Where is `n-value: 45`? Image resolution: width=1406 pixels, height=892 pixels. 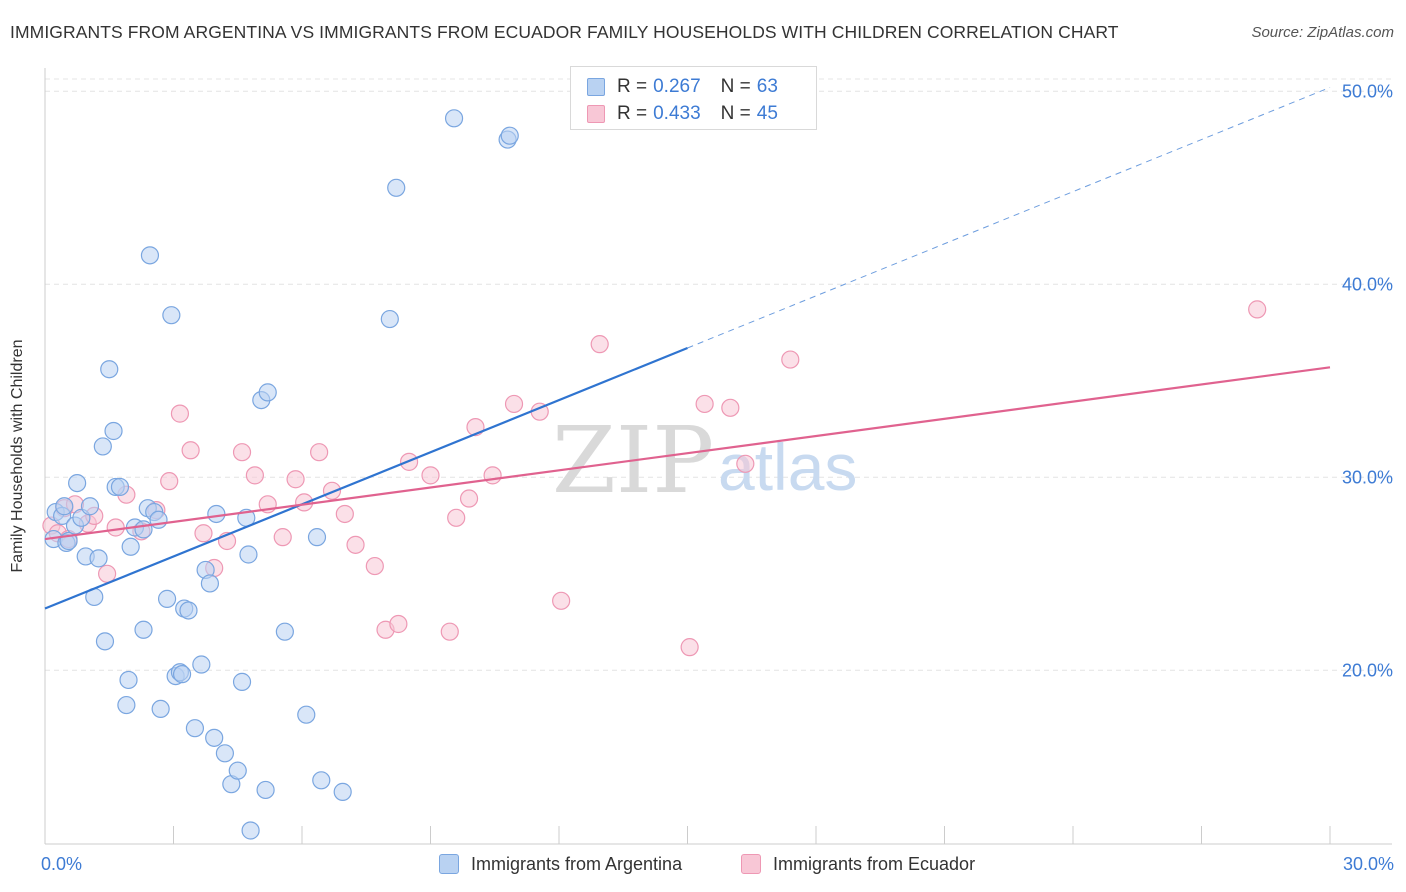
n-value: 45 is located at coordinates (767, 113).